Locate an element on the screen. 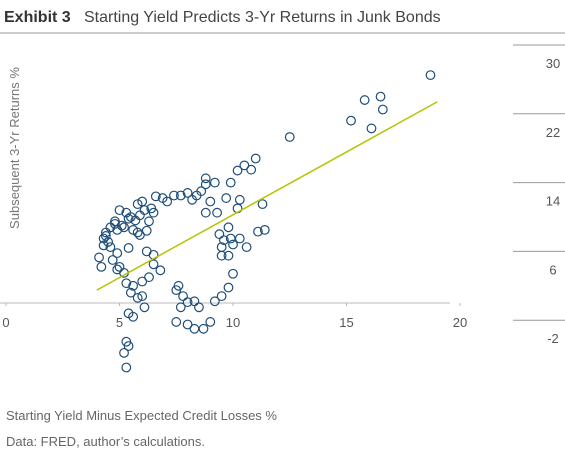 The image size is (565, 476). y-tick-label: 14 is located at coordinates (553, 201).